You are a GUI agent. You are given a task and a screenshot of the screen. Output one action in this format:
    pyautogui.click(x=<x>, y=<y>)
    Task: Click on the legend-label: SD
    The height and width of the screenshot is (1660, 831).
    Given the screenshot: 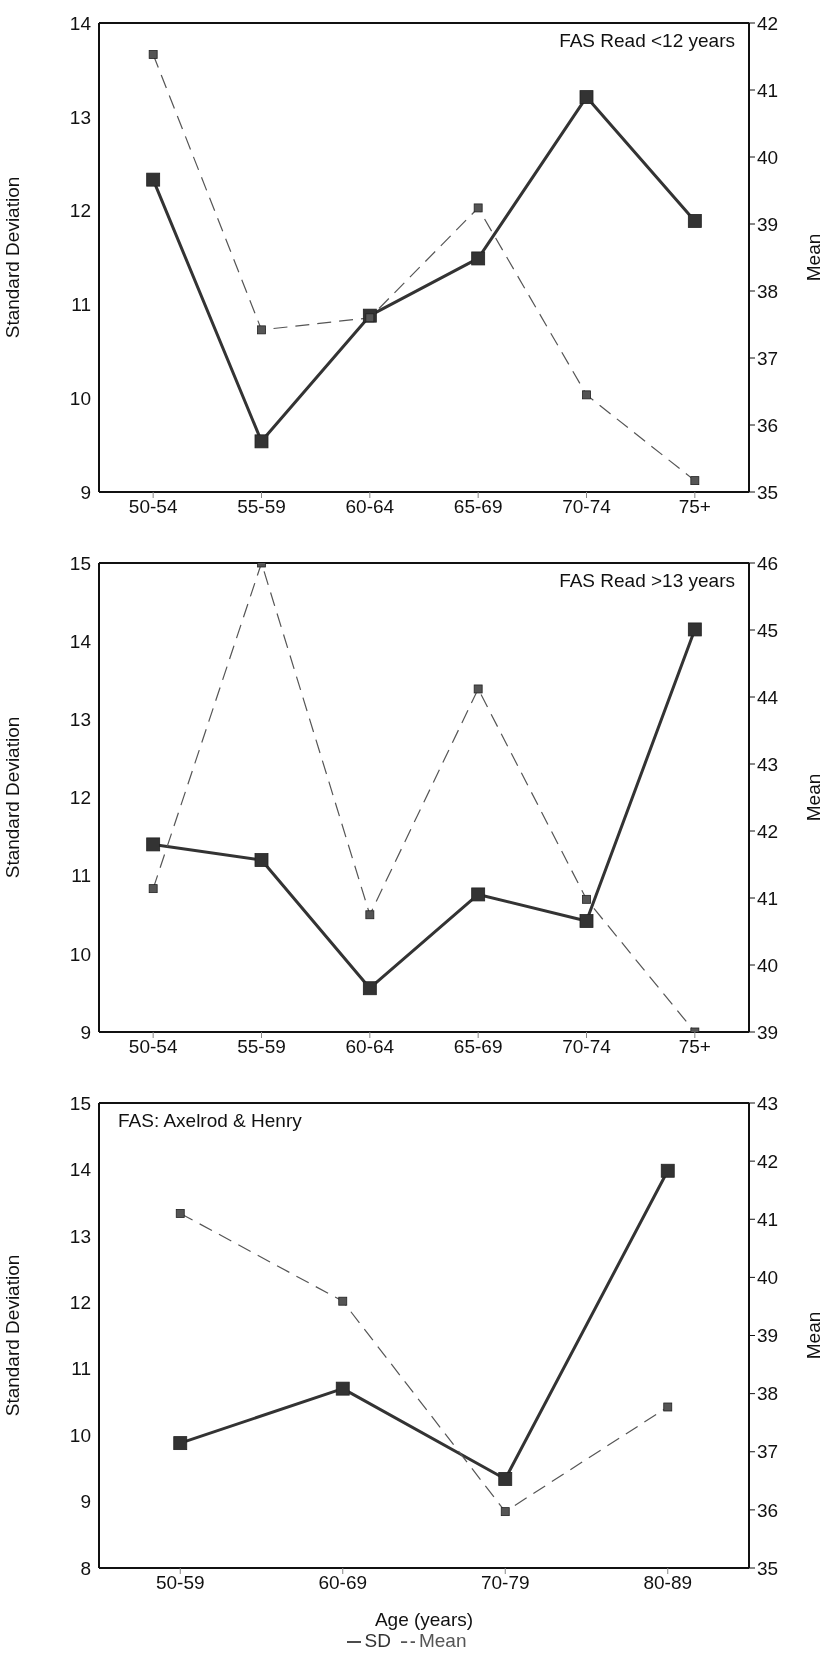 What is the action you would take?
    pyautogui.click(x=377, y=1640)
    